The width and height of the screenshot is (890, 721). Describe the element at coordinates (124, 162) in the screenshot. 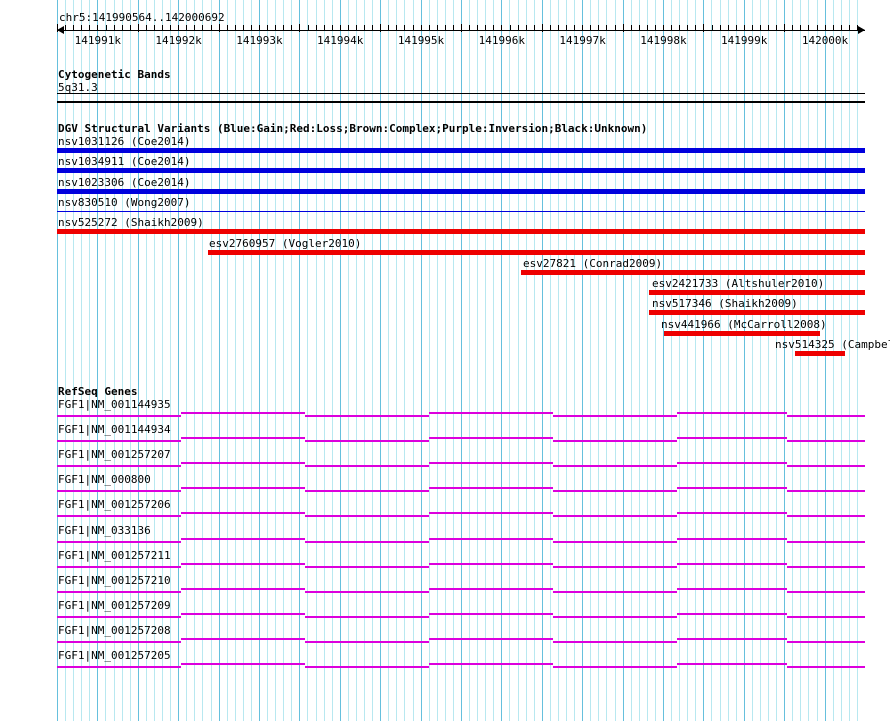

I see `dgv-variant-label: nsv1034911 (Coe2014)` at that location.